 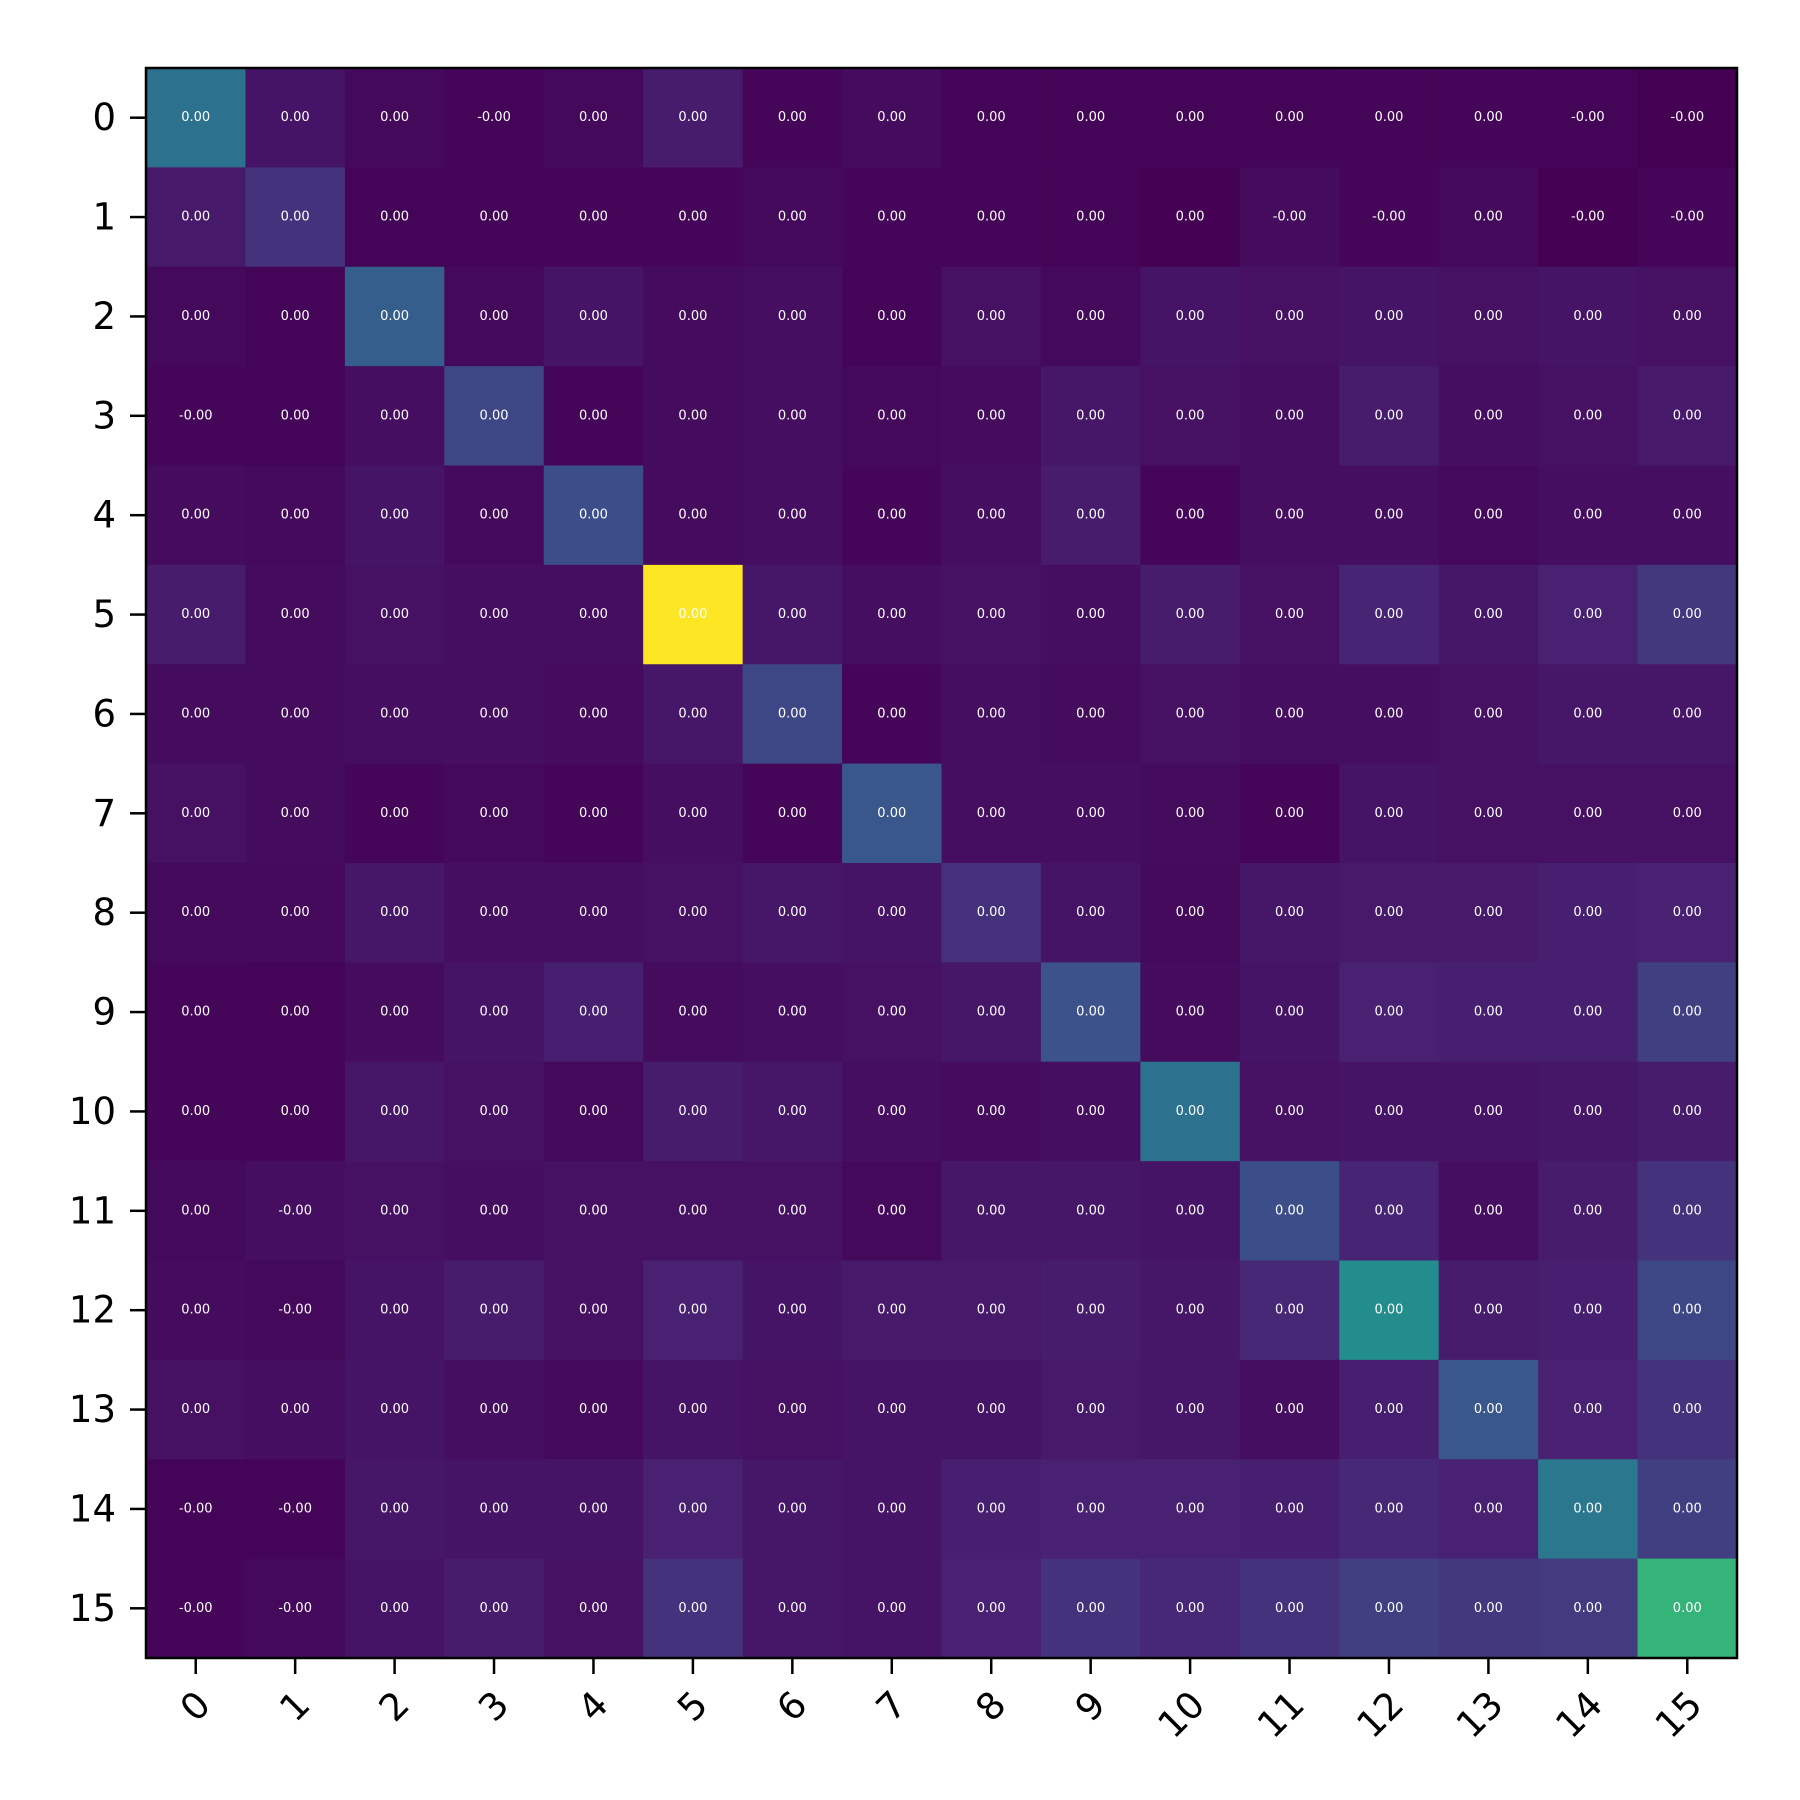 I want to click on heatmap-cell-r12-c6, so click(x=792, y=1310).